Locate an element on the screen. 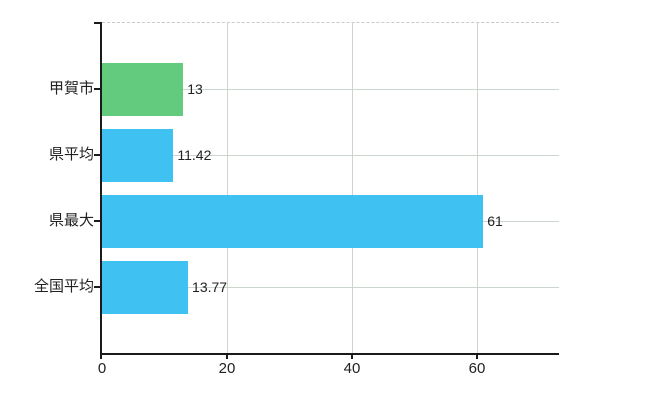  x-tick-label: 20 is located at coordinates (227, 368).